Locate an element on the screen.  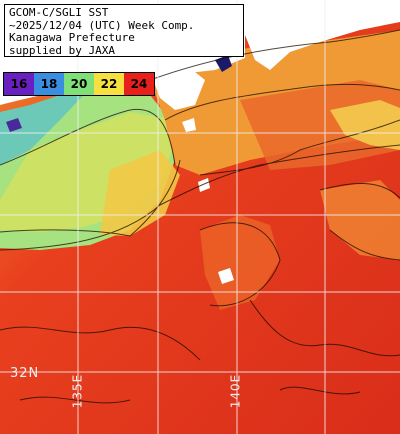
yellow-patch-right is located at coordinates (365, 125).